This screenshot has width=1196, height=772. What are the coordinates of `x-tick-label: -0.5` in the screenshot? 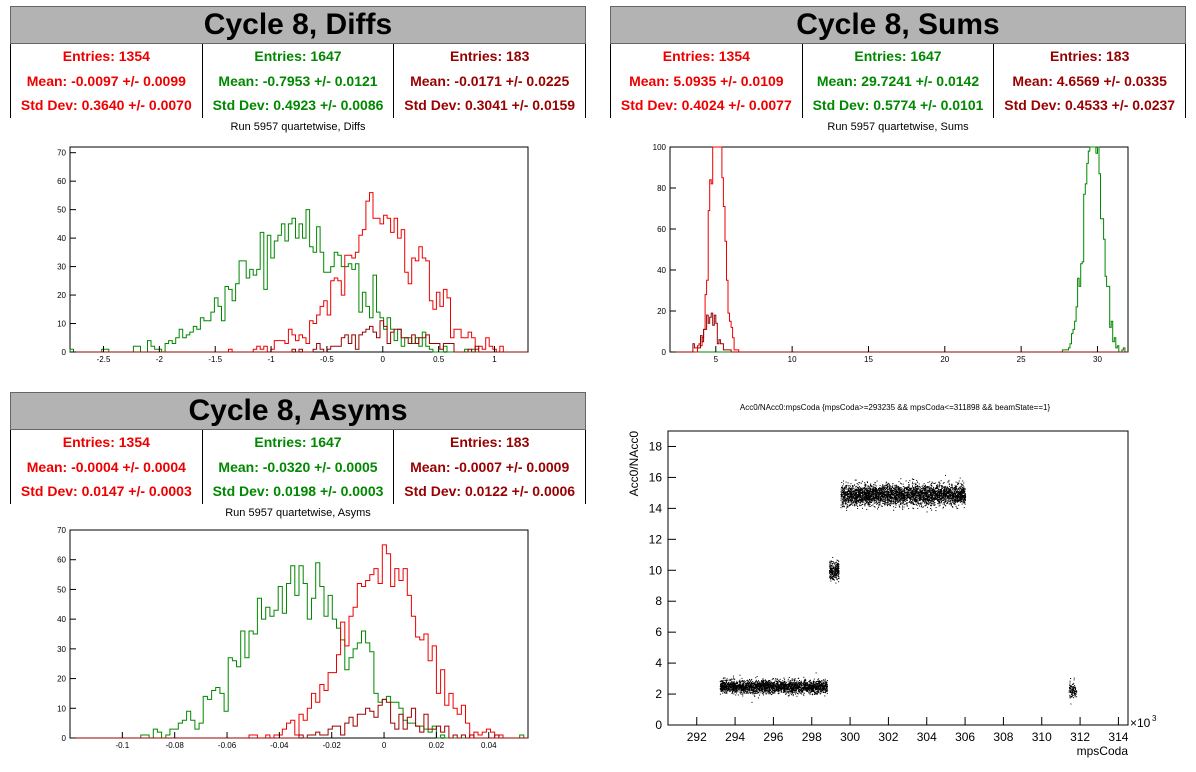 It's located at (327, 359).